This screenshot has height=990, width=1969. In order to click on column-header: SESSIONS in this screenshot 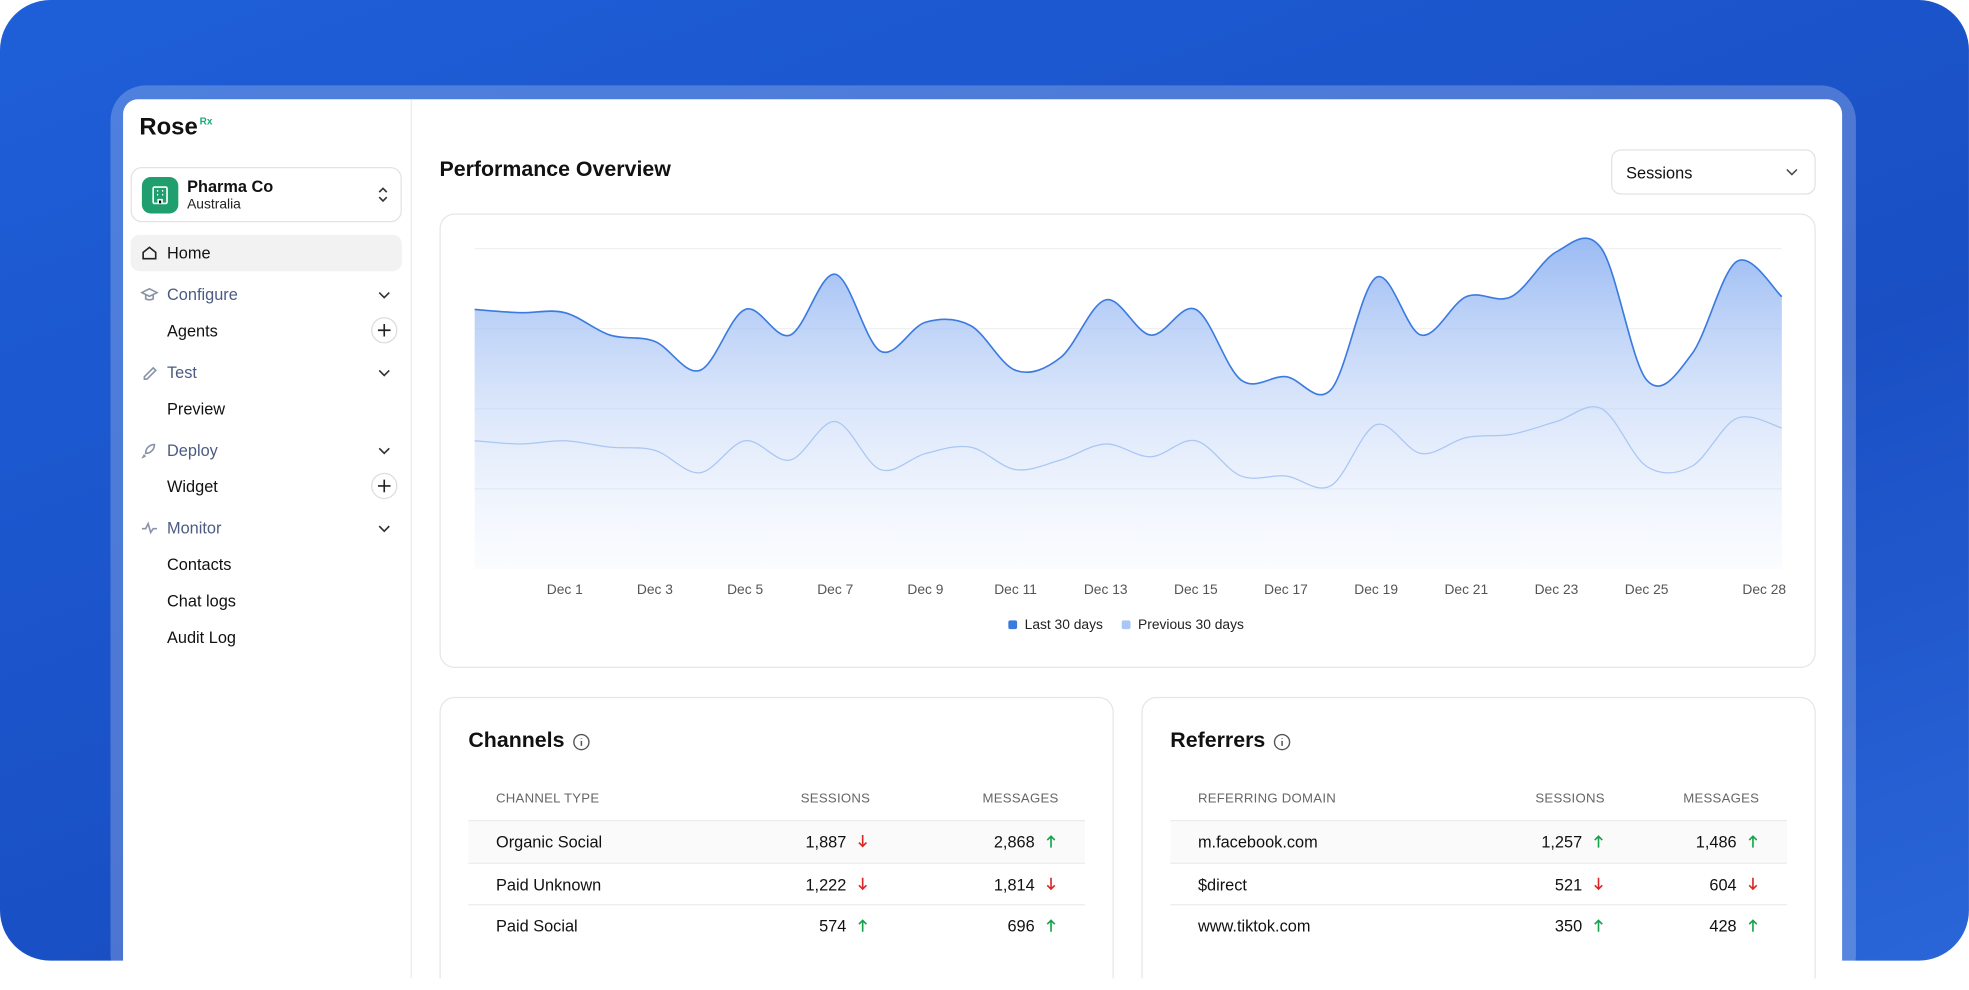, I will do `click(1570, 799)`.